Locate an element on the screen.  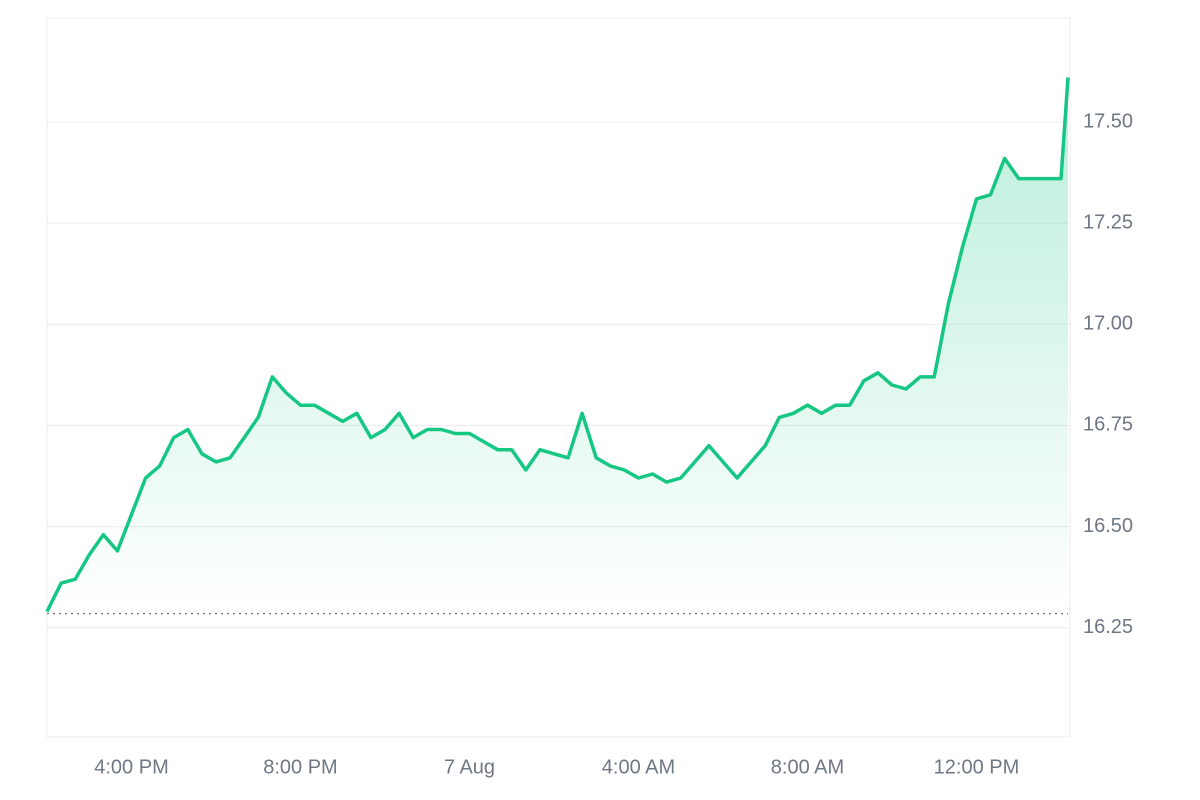
x-tick-label: 12:00 PM is located at coordinates (977, 767).